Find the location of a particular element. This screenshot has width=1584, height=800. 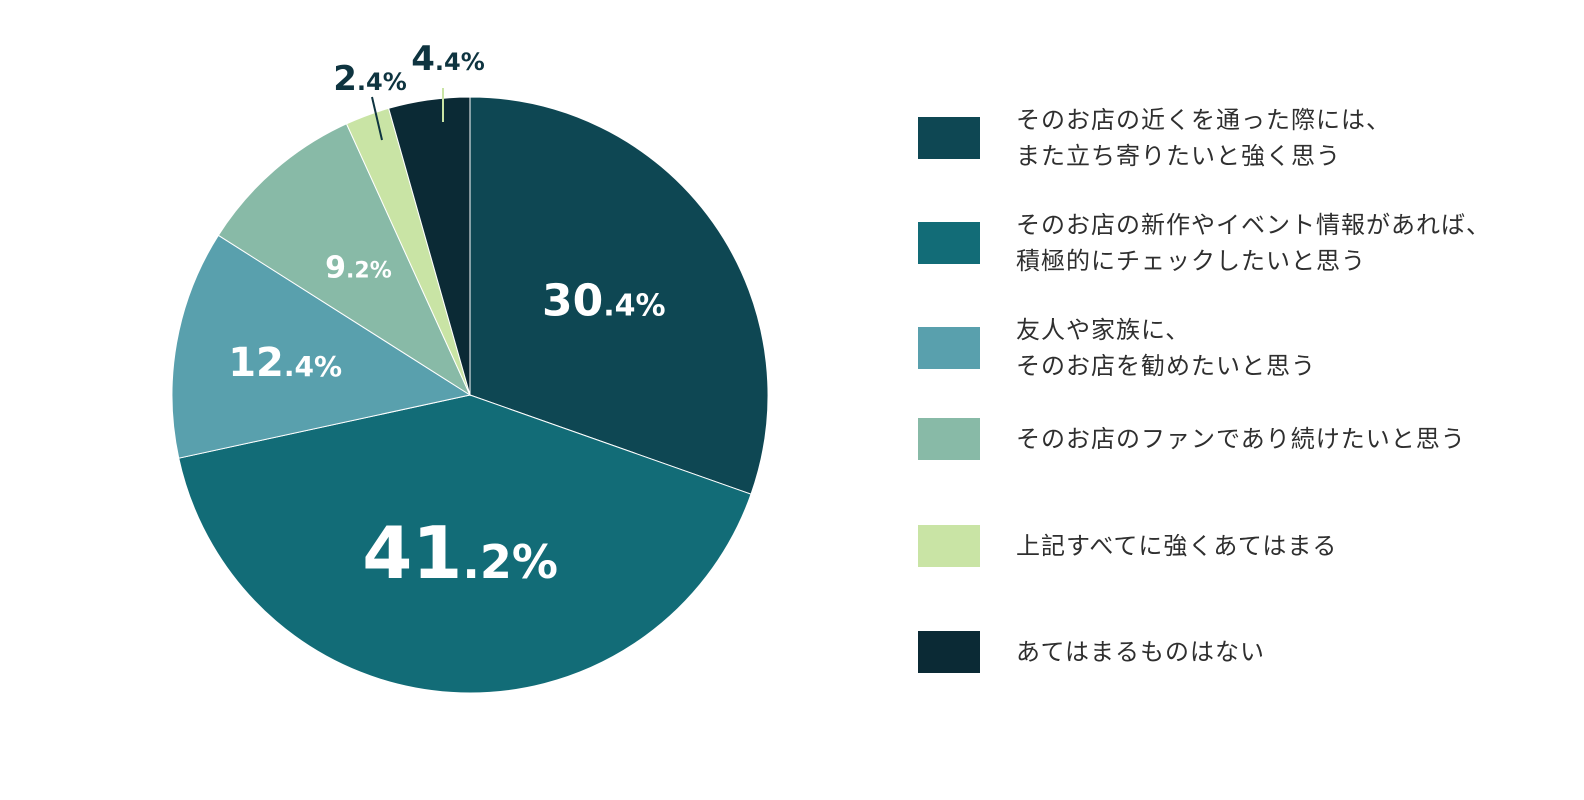

legend-label-6: あてはまるものはない is located at coordinates (1141, 652).